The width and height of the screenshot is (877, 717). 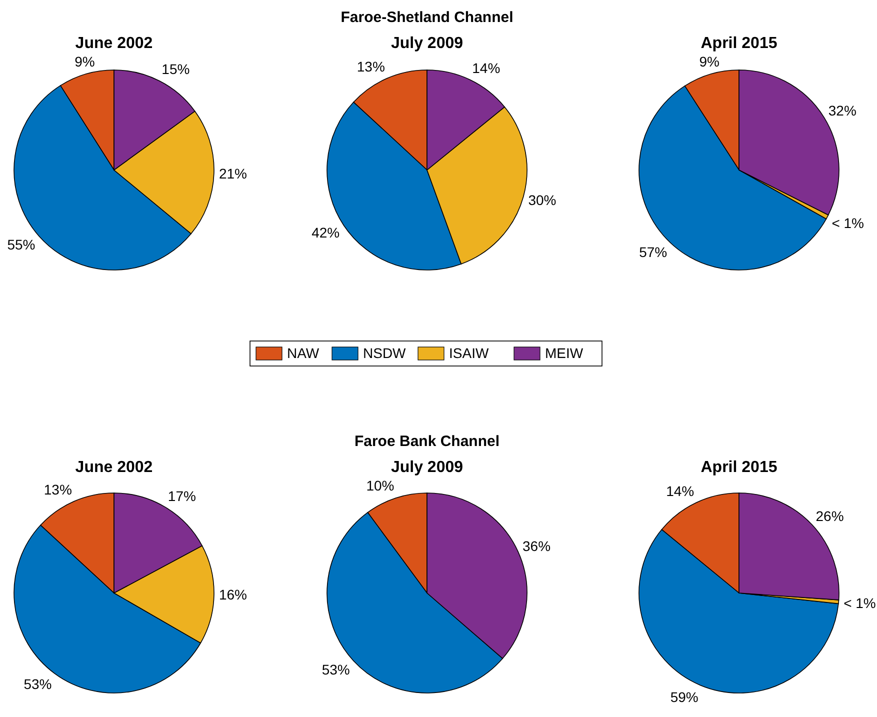 What do you see at coordinates (176, 69) in the screenshot?
I see `data-label: 15%` at bounding box center [176, 69].